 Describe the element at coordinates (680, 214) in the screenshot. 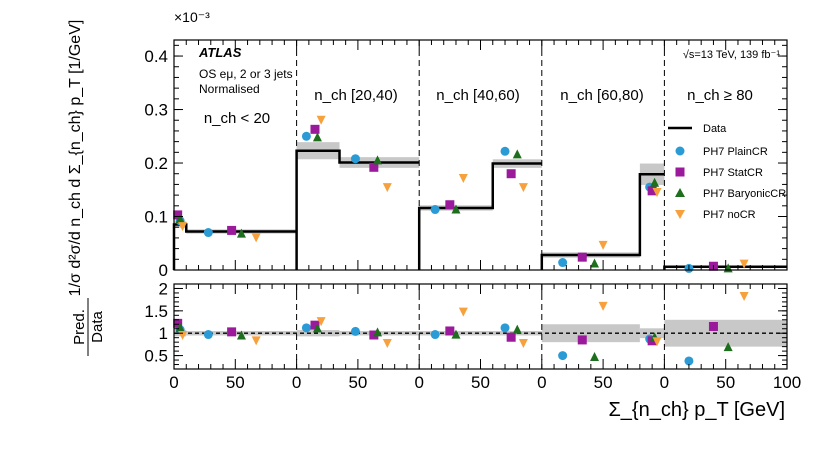

I see `legend-marker-nocr` at that location.